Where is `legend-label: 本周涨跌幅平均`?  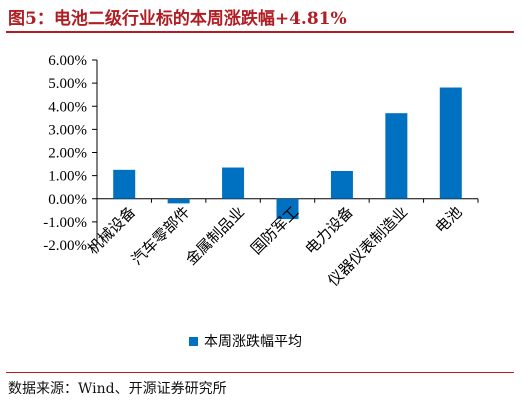
legend-label: 本周涨跌幅平均 is located at coordinates (253, 342).